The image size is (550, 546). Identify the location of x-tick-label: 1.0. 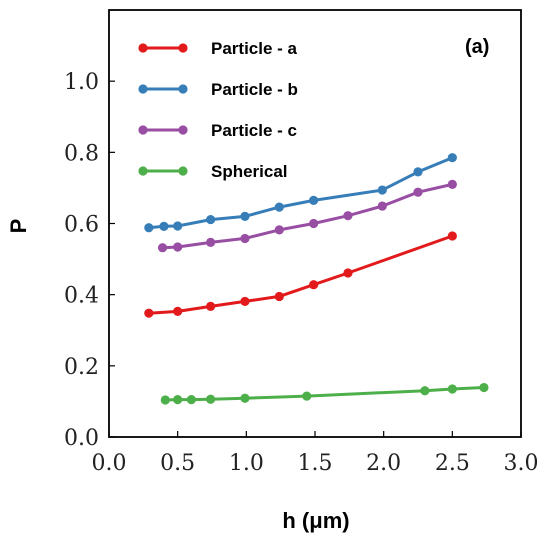
(246, 463).